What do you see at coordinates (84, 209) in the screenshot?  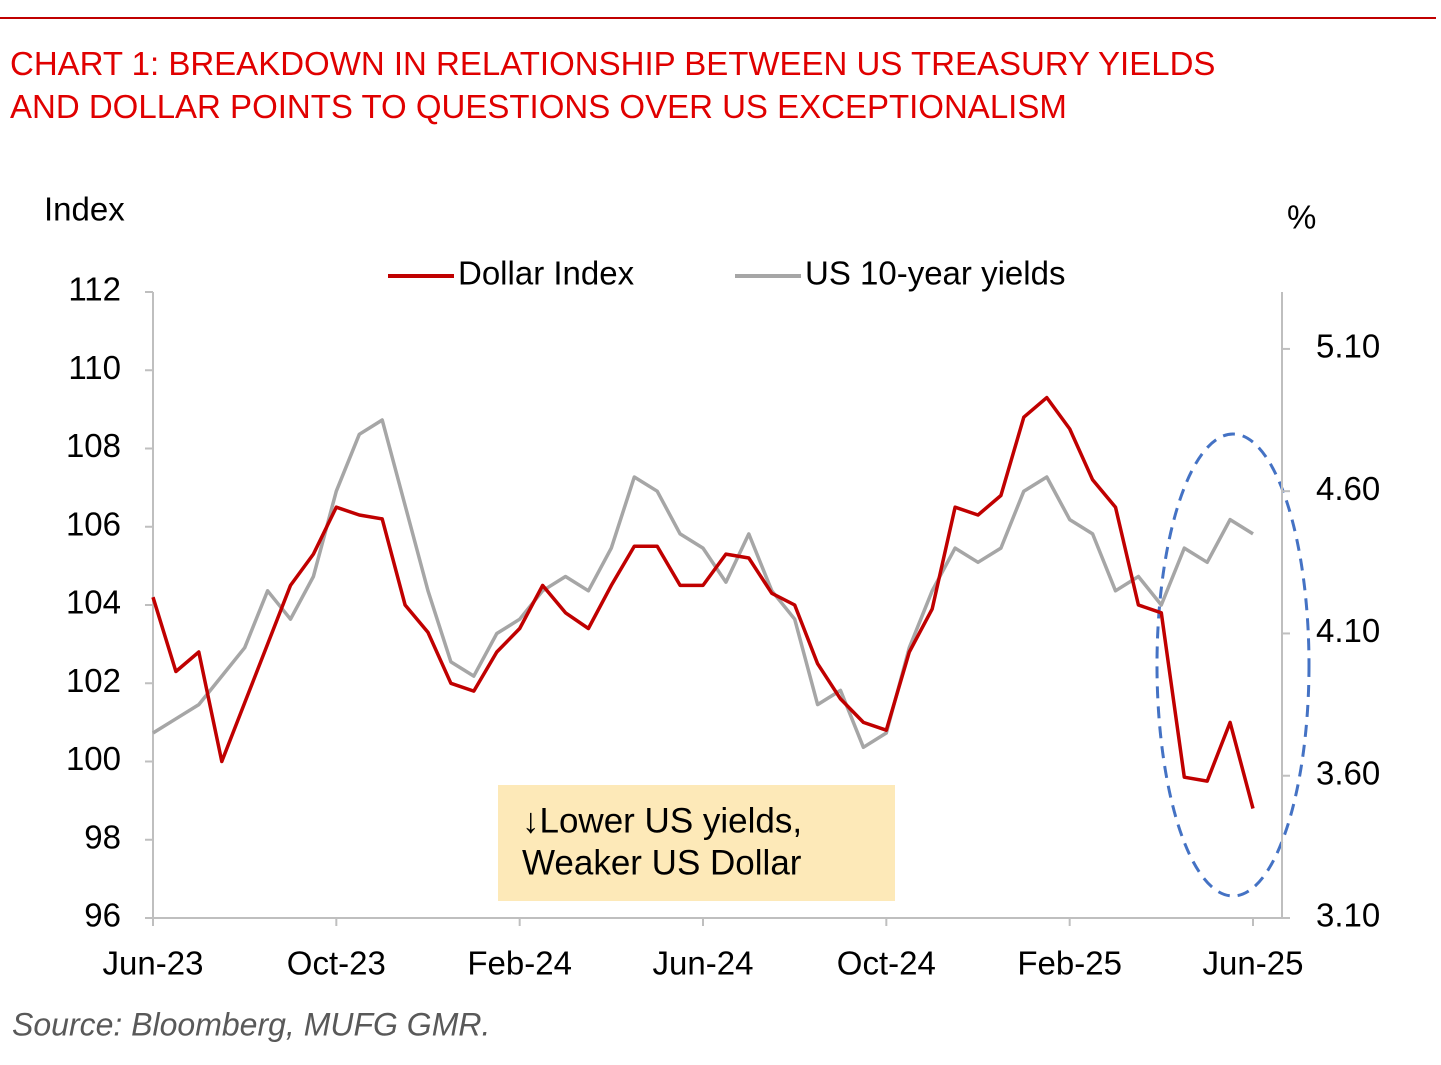 I see `y-axis-title: Index` at bounding box center [84, 209].